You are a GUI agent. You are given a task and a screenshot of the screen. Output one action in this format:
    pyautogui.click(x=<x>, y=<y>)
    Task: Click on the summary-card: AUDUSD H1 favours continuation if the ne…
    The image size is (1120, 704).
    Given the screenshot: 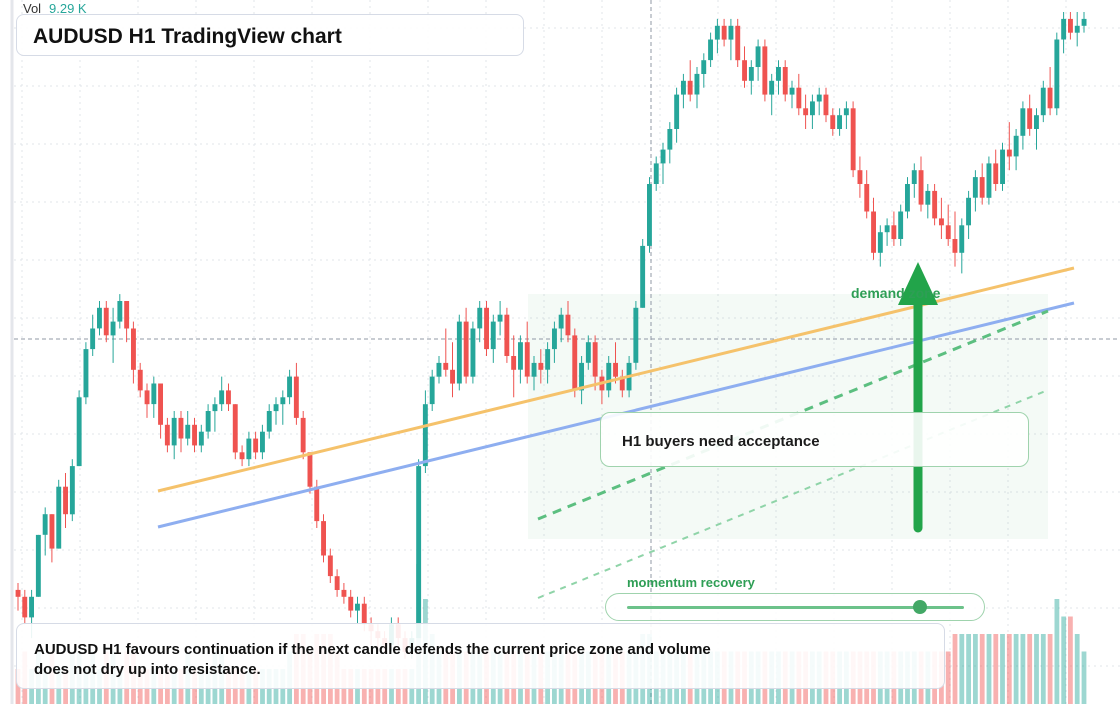 What is the action you would take?
    pyautogui.click(x=480, y=656)
    